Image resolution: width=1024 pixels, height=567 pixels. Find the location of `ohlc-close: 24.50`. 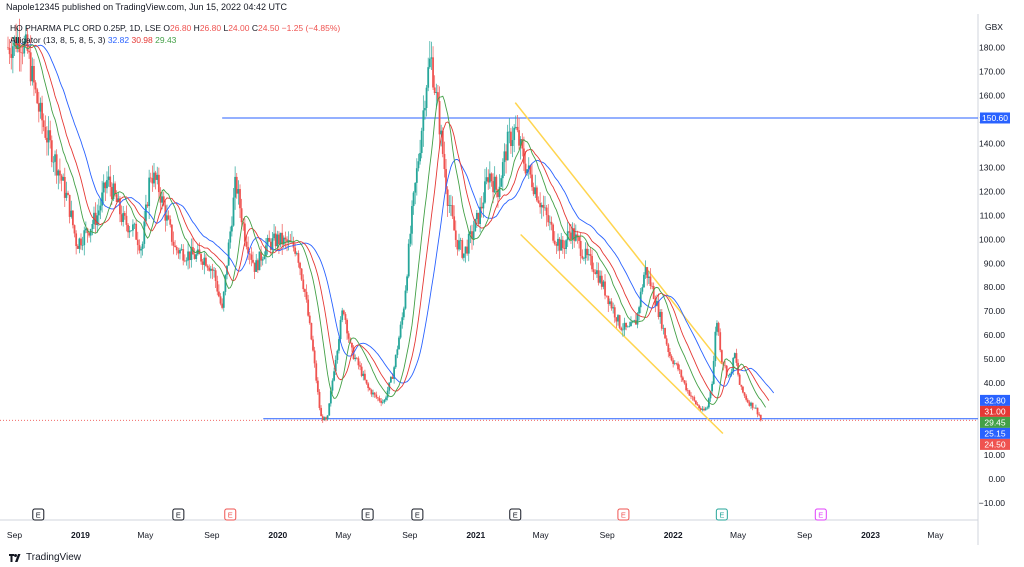

ohlc-close: 24.50 is located at coordinates (269, 28).